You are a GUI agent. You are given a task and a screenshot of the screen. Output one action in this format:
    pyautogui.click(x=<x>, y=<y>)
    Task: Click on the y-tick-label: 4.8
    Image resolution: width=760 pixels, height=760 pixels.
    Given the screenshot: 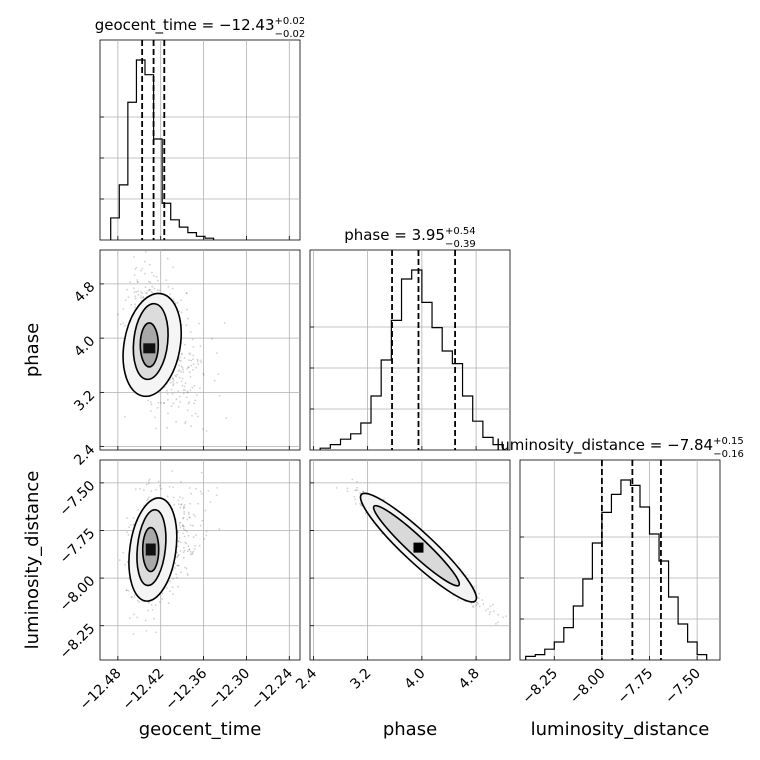 What is the action you would take?
    pyautogui.click(x=84, y=292)
    